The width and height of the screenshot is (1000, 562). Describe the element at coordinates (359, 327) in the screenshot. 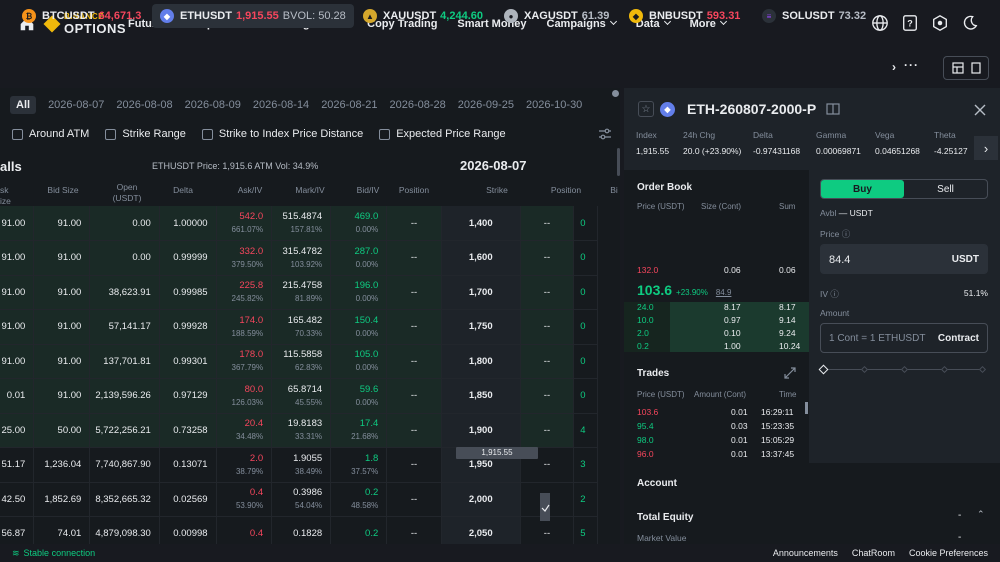

I see `cell-bid-iv: 150.4 0.00%` at that location.